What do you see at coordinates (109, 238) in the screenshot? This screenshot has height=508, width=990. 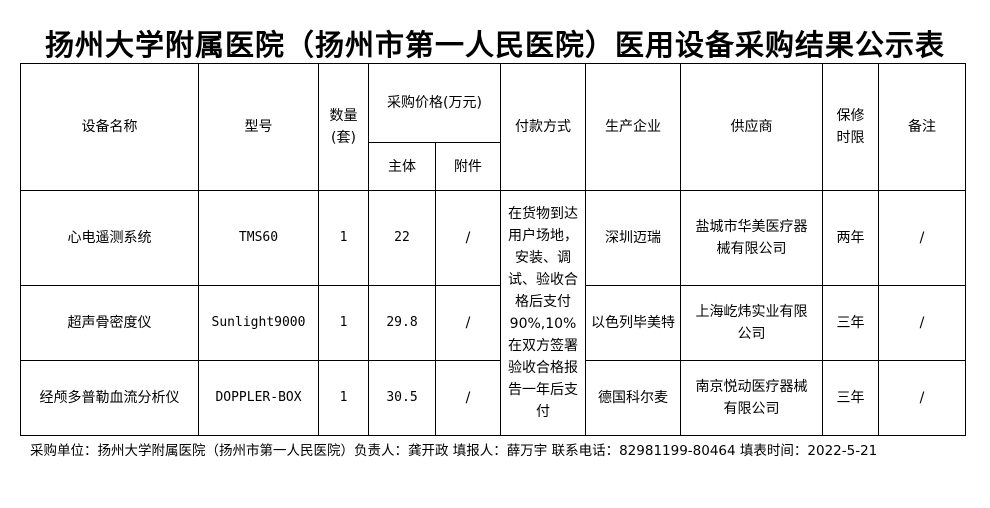 I see `cell-name: 心电遥测系统` at bounding box center [109, 238].